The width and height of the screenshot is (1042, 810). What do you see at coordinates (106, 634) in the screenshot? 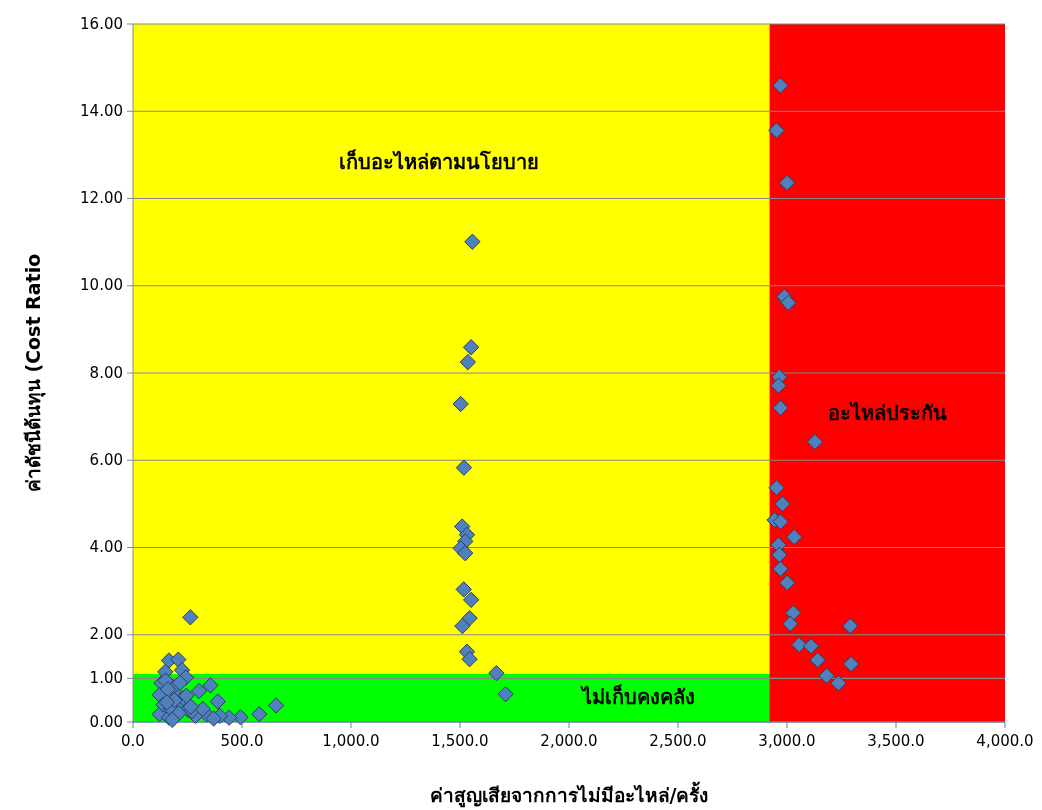
I see `y-tick-label: 2.00` at bounding box center [106, 634].